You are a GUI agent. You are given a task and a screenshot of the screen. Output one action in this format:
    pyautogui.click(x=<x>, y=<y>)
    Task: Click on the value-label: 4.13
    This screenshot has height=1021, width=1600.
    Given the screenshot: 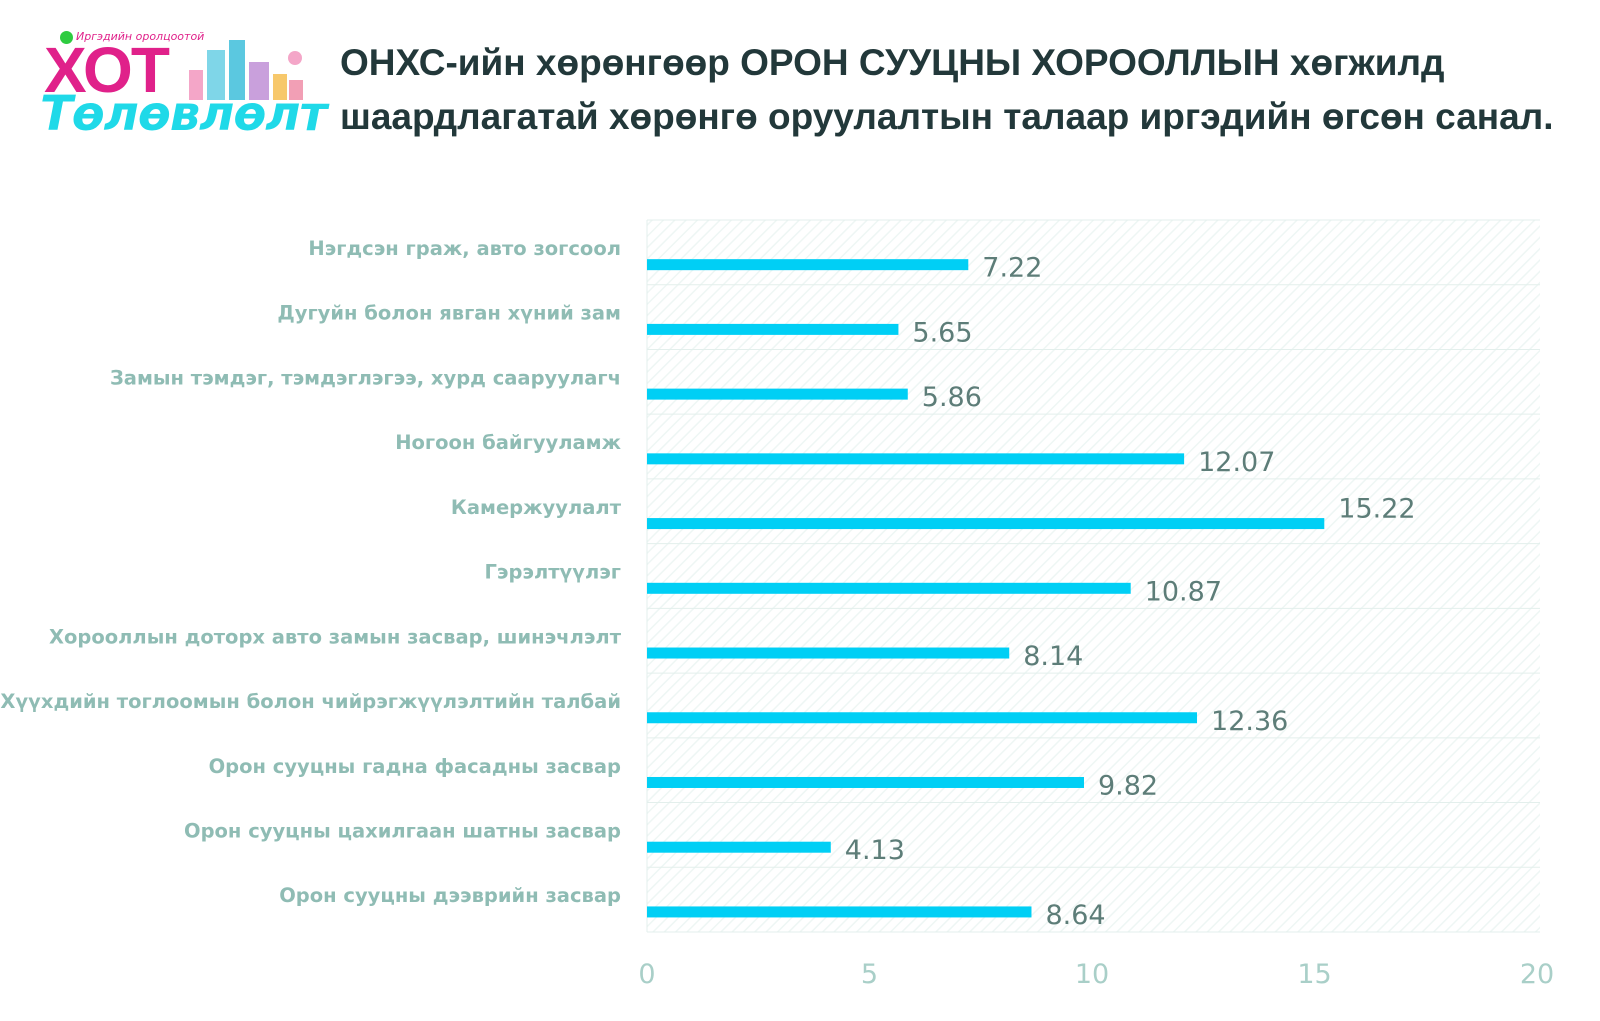 What is the action you would take?
    pyautogui.click(x=875, y=850)
    